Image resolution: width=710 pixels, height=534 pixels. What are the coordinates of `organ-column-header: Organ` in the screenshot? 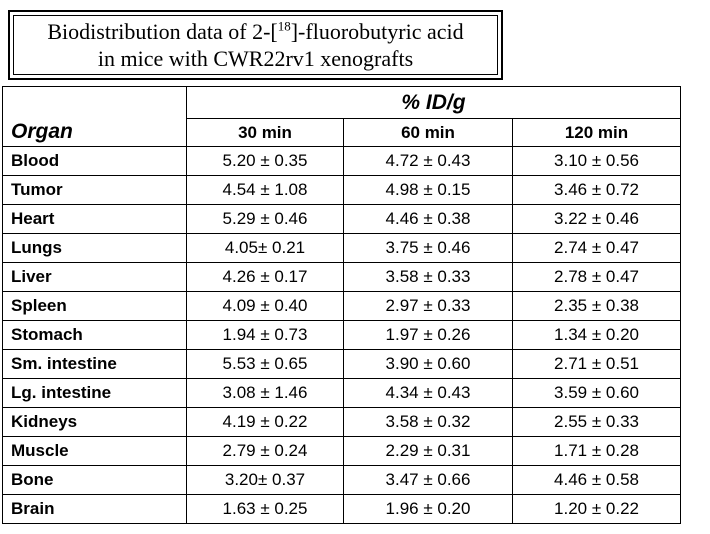 It's located at (94, 116).